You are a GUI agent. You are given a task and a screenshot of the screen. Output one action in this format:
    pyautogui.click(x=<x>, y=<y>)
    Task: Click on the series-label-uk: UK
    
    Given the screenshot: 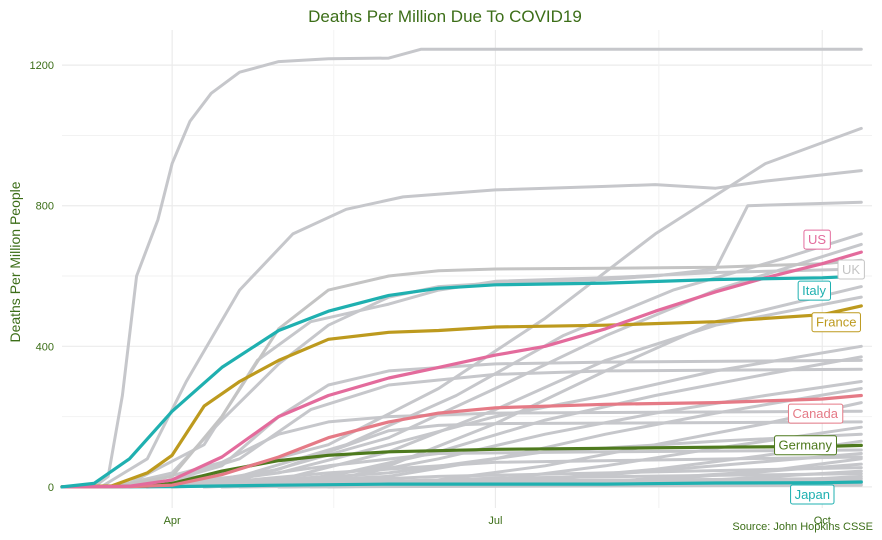 What is the action you would take?
    pyautogui.click(x=851, y=269)
    